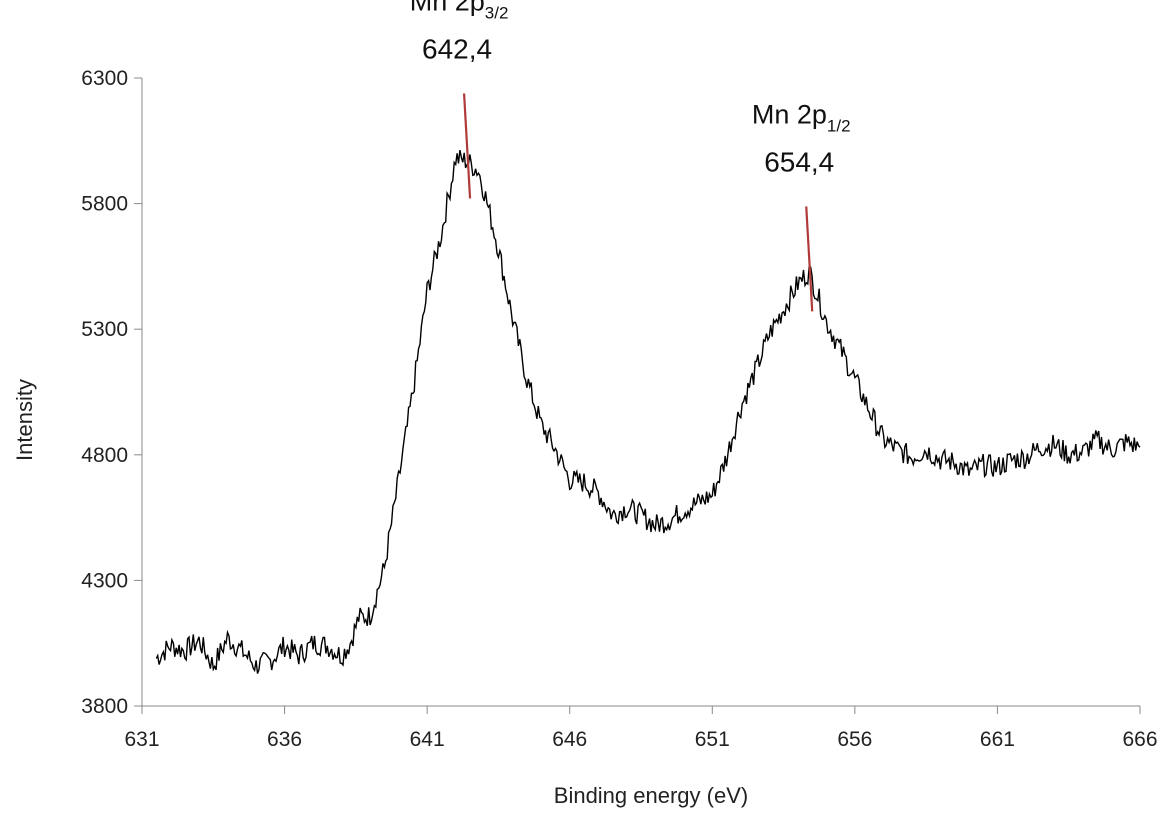 The width and height of the screenshot is (1170, 814). I want to click on y-tick-label: 4300, so click(104, 580).